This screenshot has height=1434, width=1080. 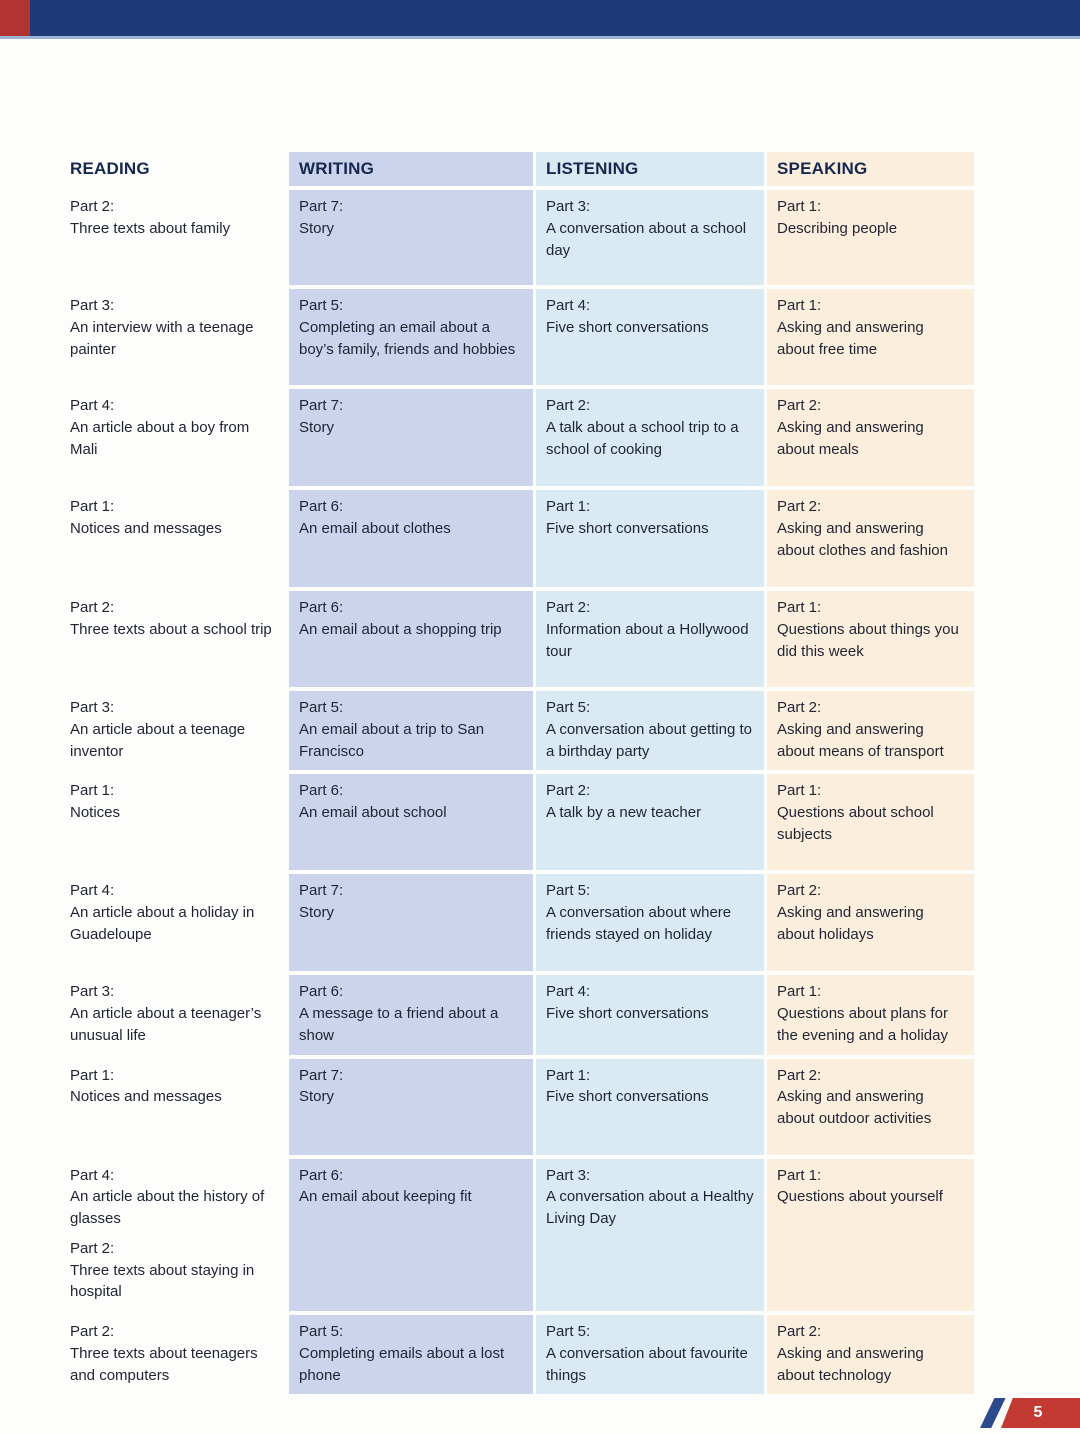 What do you see at coordinates (15, 18) in the screenshot?
I see `top-banner-red-block` at bounding box center [15, 18].